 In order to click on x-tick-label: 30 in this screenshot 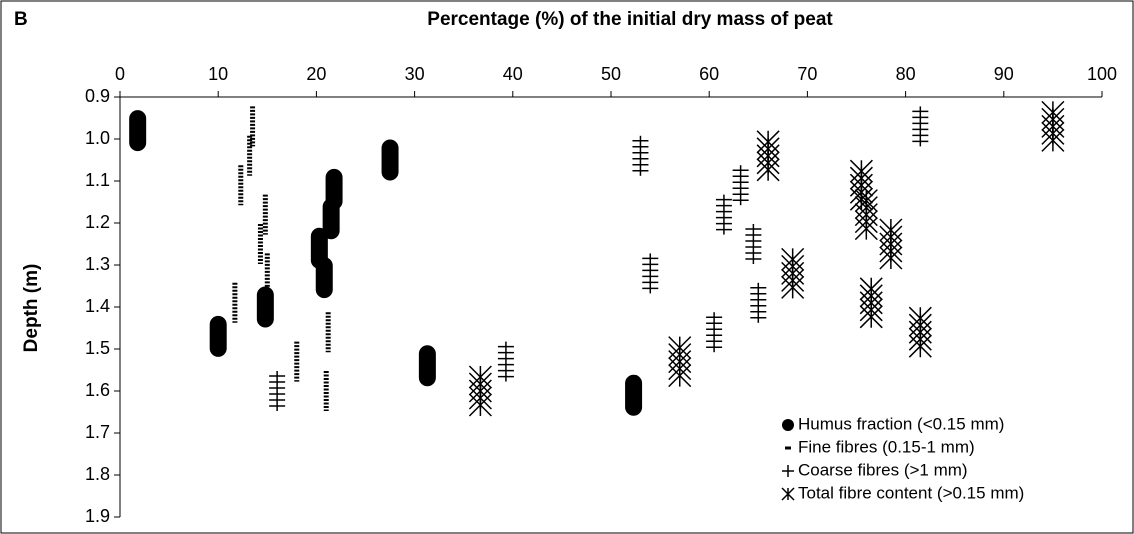, I will do `click(415, 74)`.